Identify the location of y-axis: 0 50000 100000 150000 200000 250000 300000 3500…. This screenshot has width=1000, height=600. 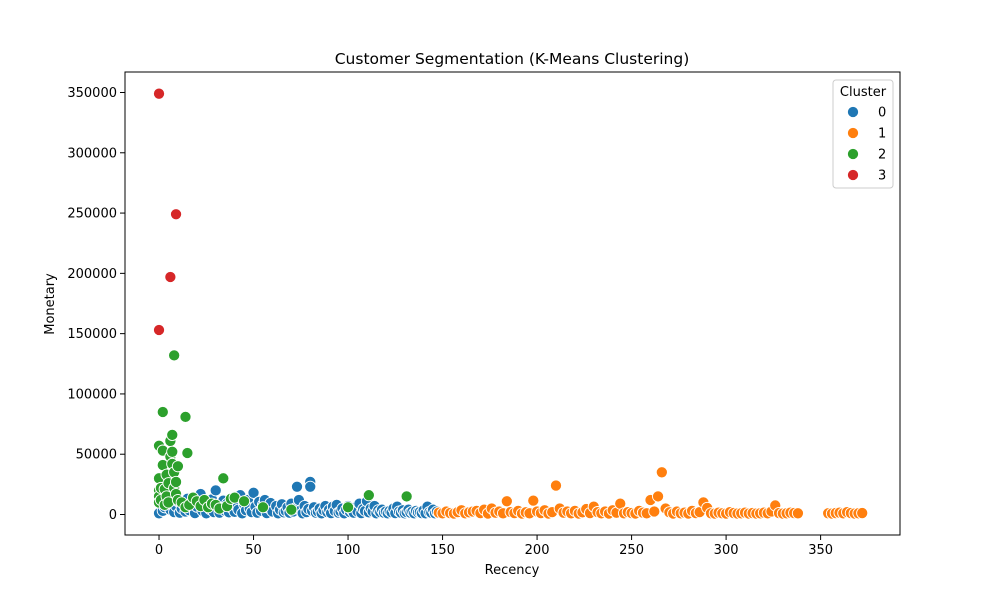
(96, 304).